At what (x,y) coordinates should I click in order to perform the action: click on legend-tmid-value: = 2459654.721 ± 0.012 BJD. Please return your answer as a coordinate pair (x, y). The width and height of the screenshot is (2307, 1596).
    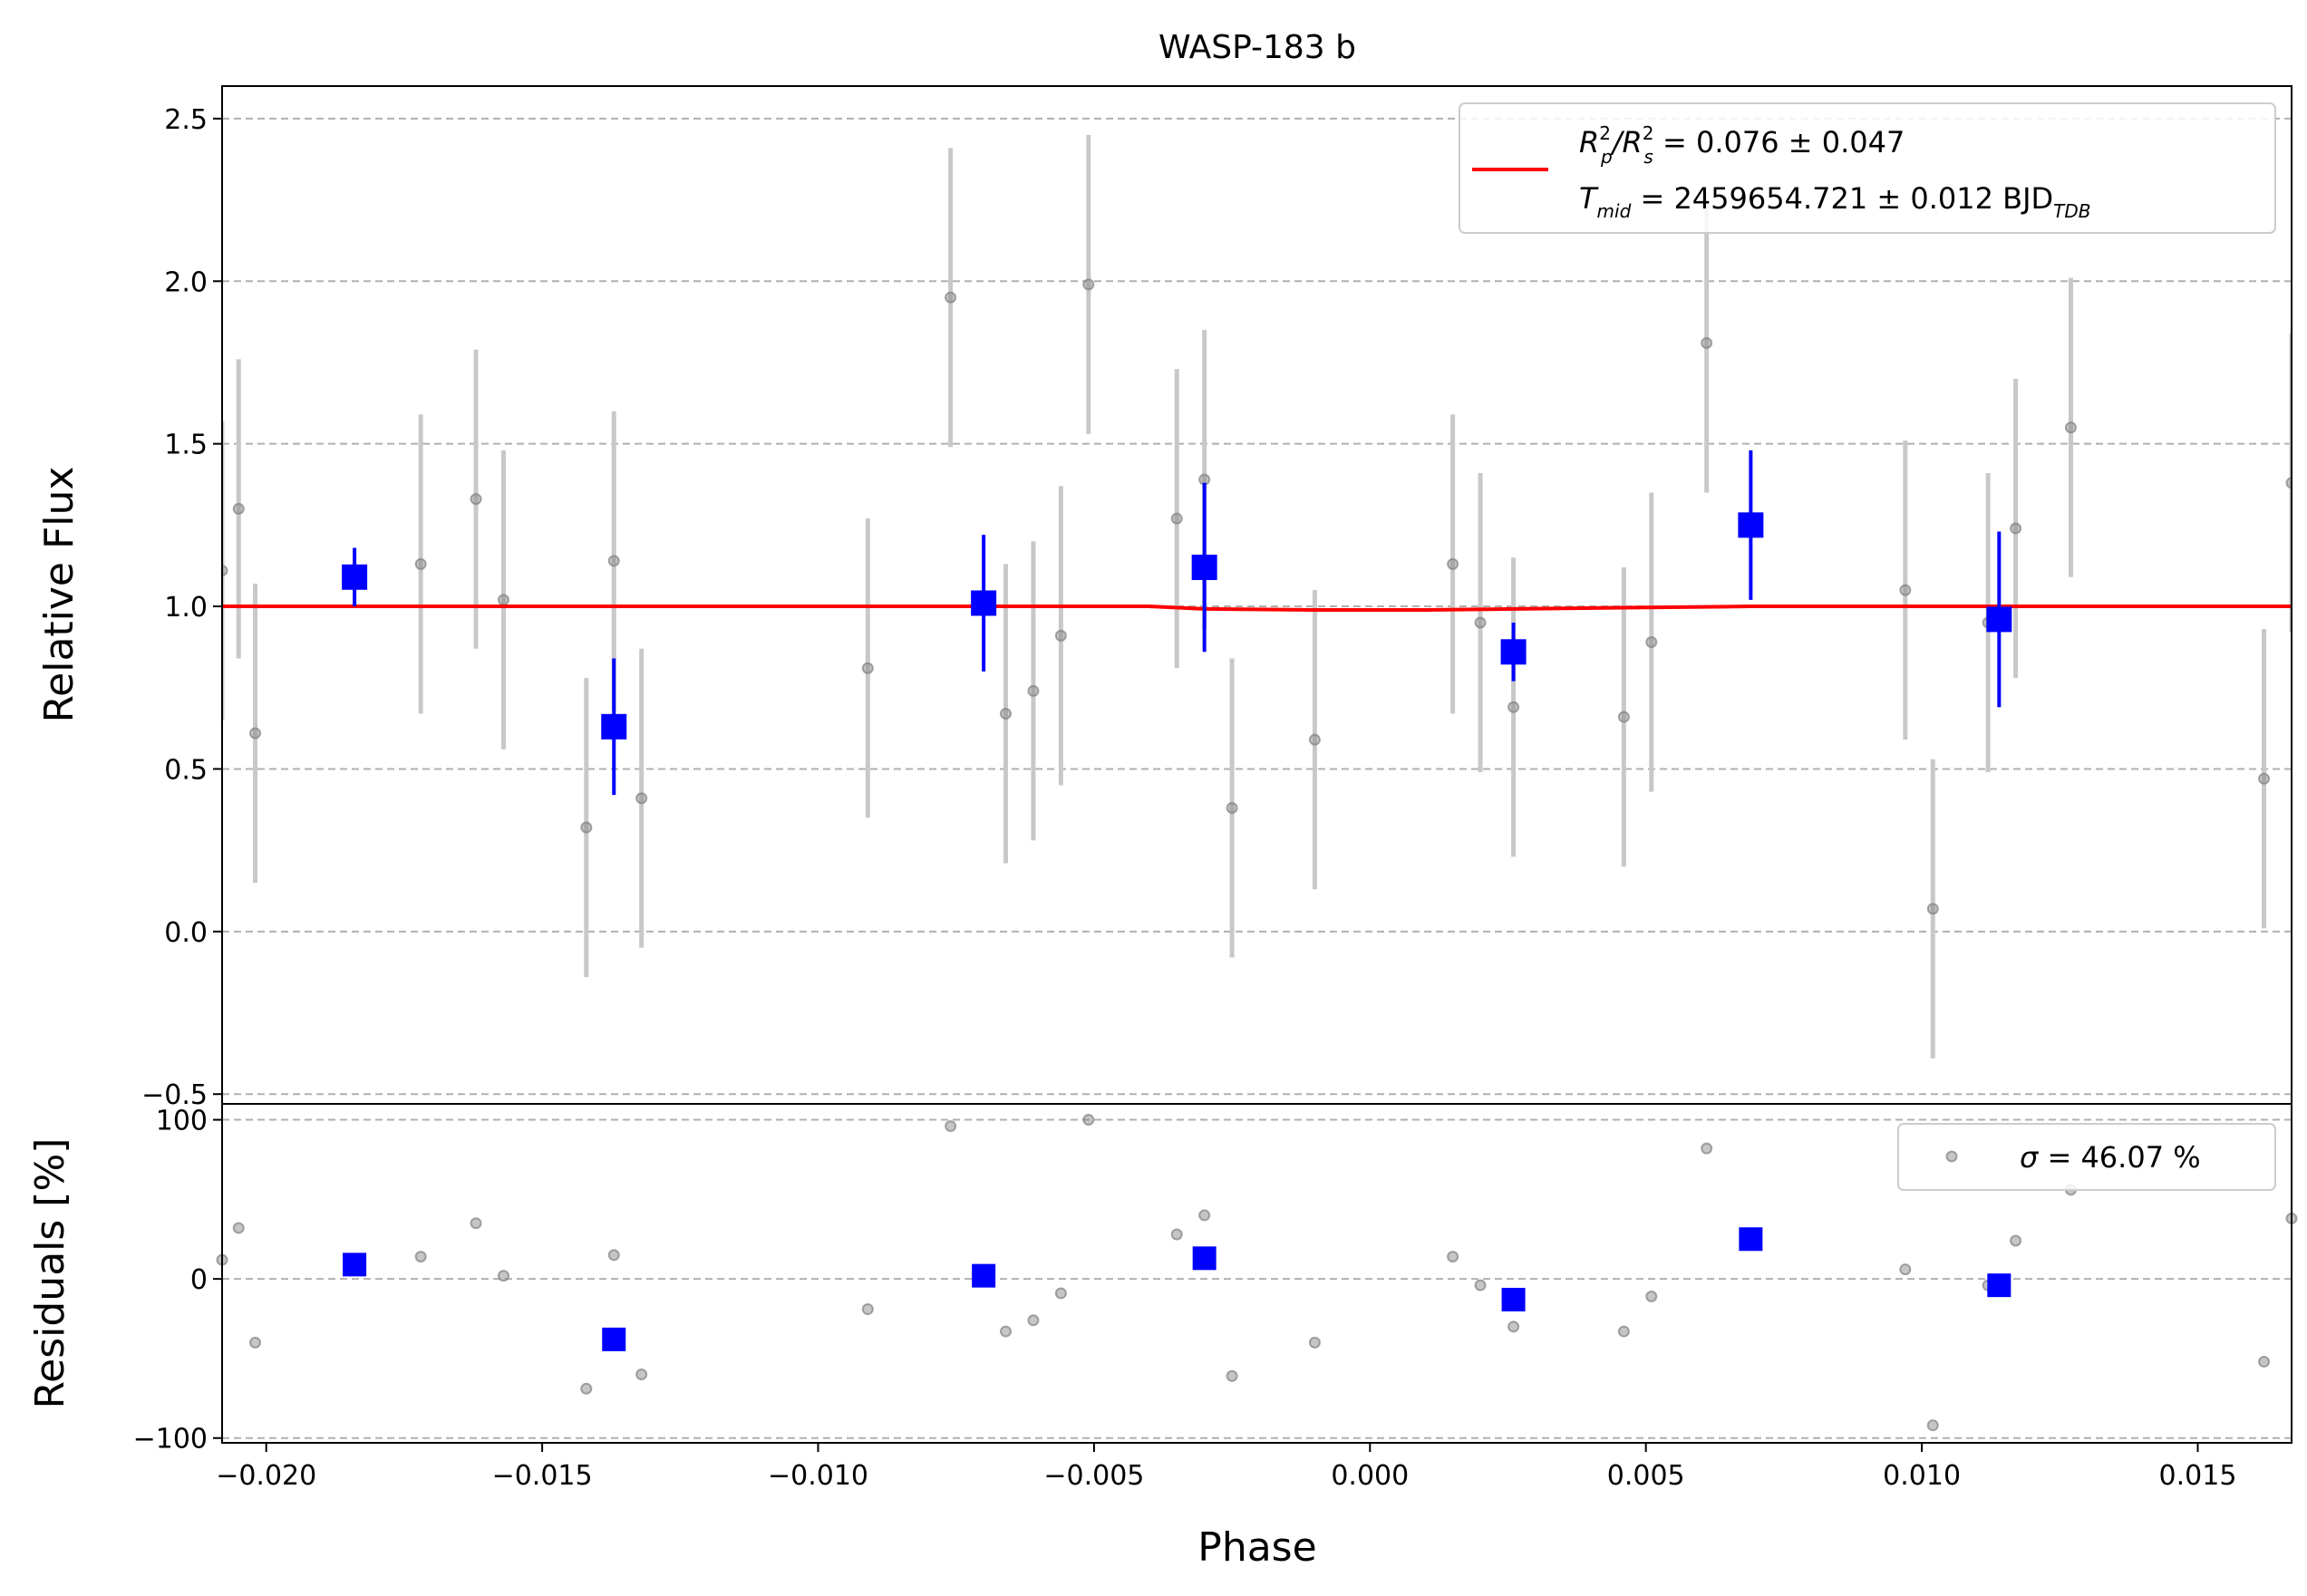
    Looking at the image, I should click on (1842, 198).